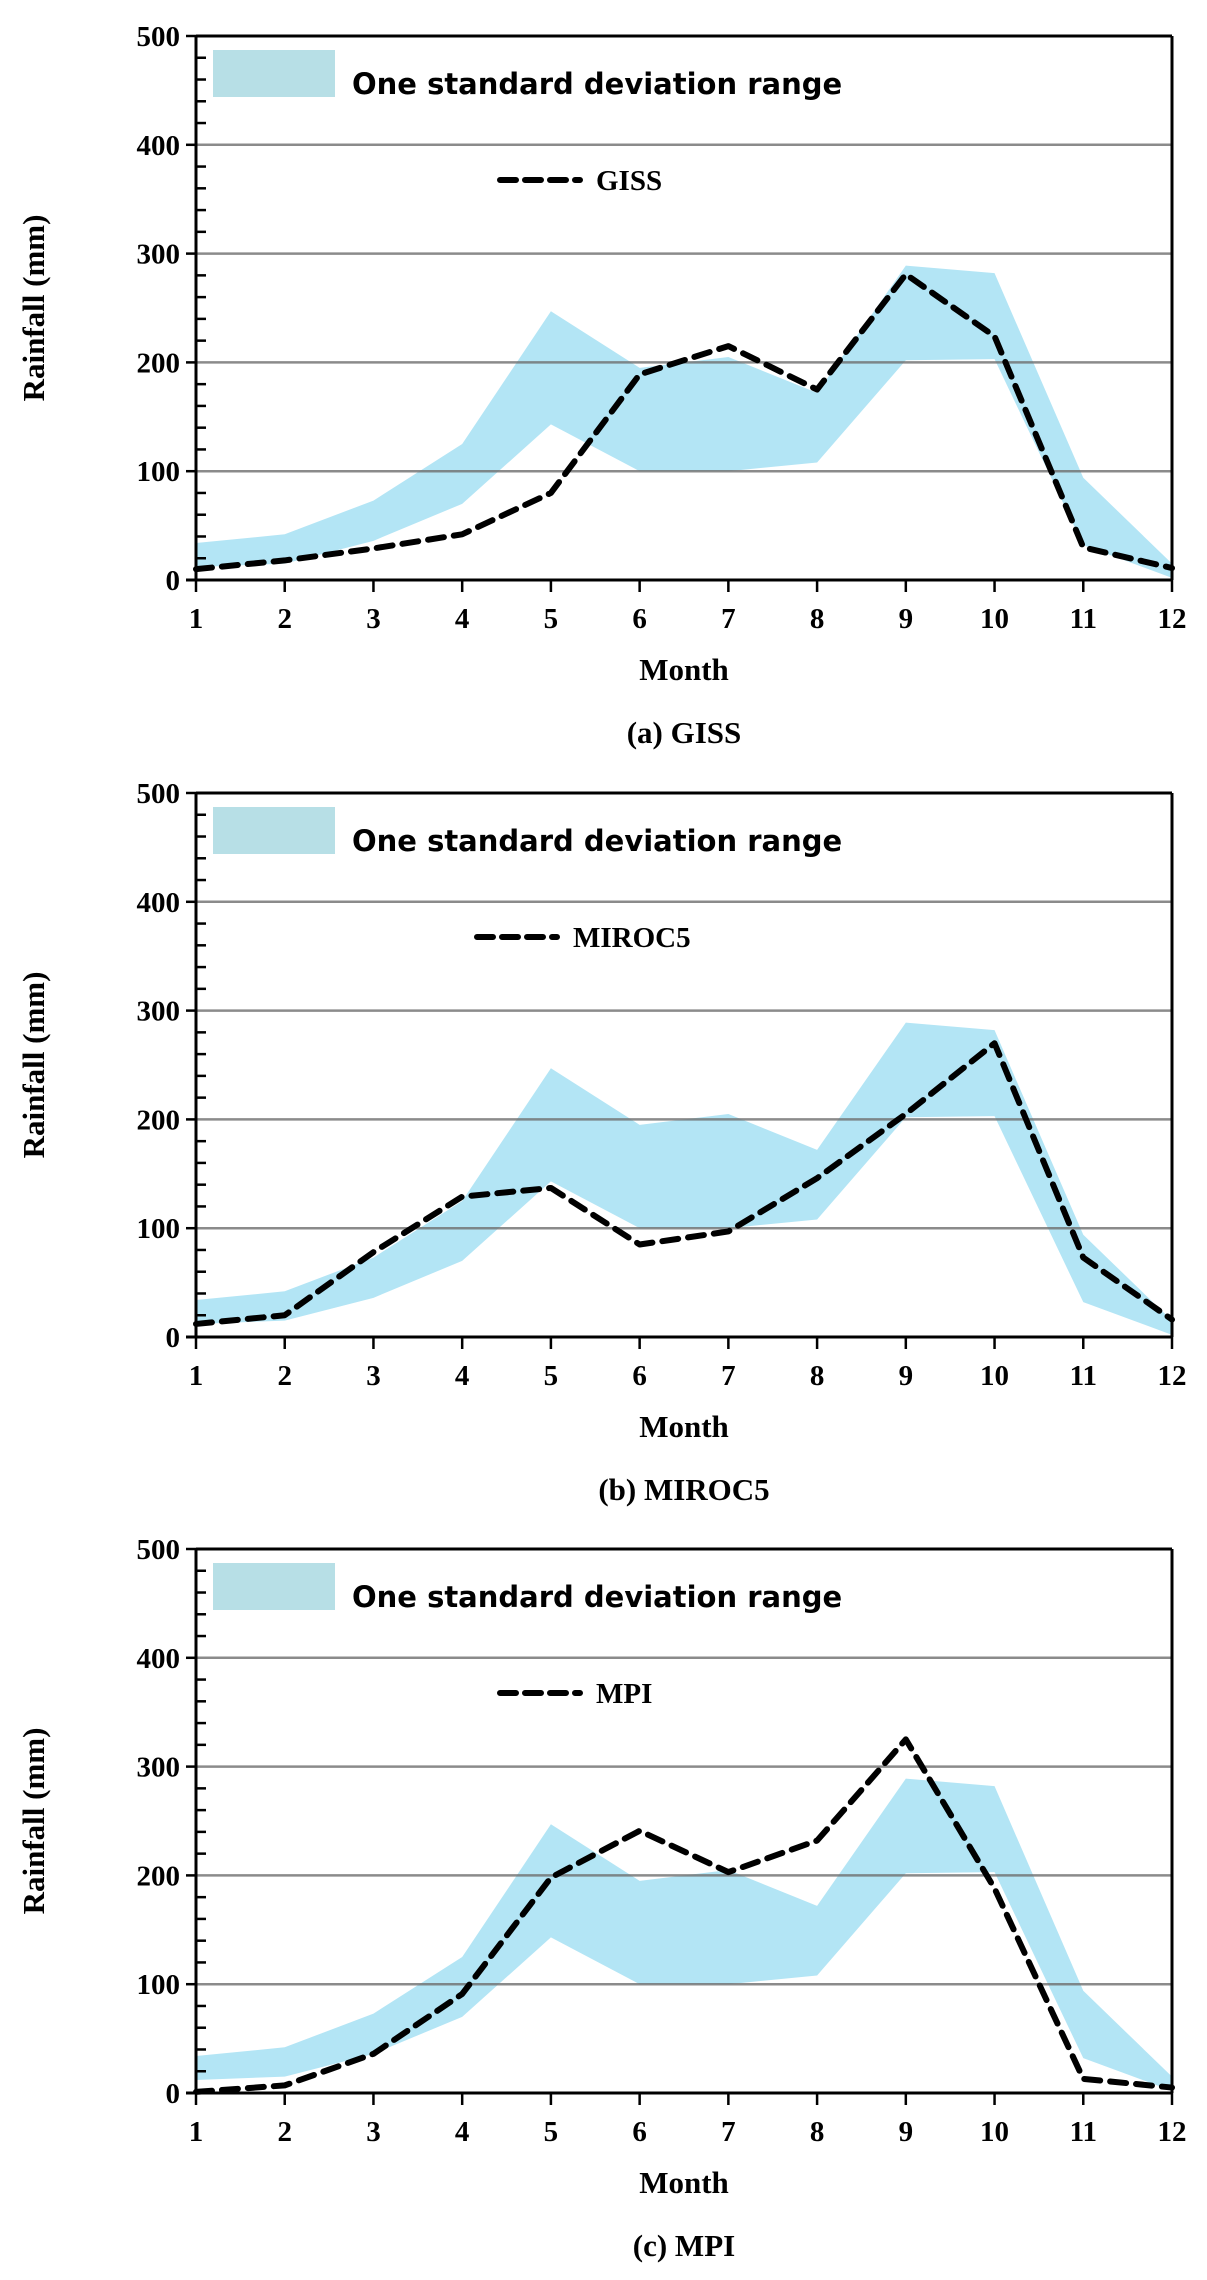 This screenshot has width=1207, height=2280. What do you see at coordinates (684, 2245) in the screenshot?
I see `panel-caption: (c) MPI` at bounding box center [684, 2245].